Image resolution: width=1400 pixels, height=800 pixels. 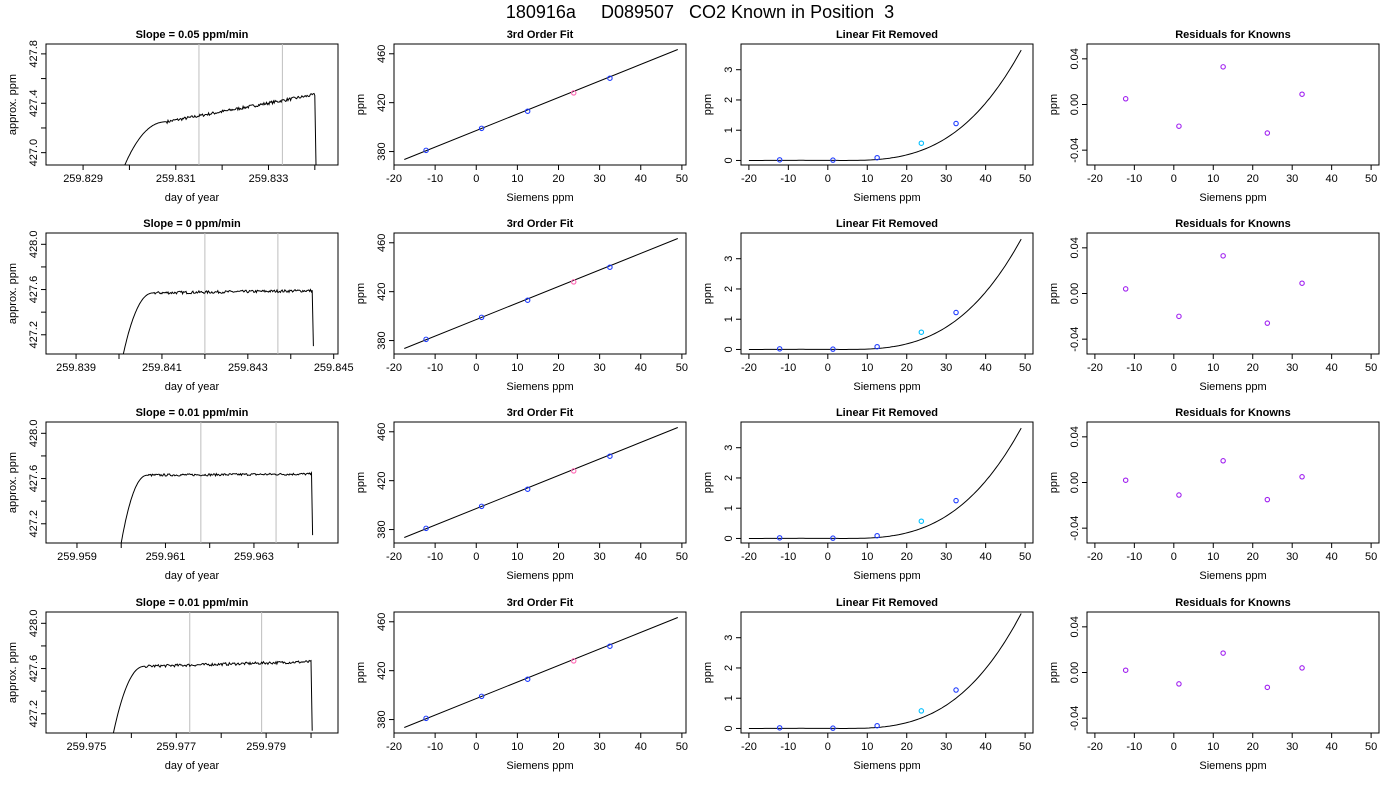 What do you see at coordinates (34, 335) in the screenshot?
I see `y-tick-label: 427.2` at bounding box center [34, 335].